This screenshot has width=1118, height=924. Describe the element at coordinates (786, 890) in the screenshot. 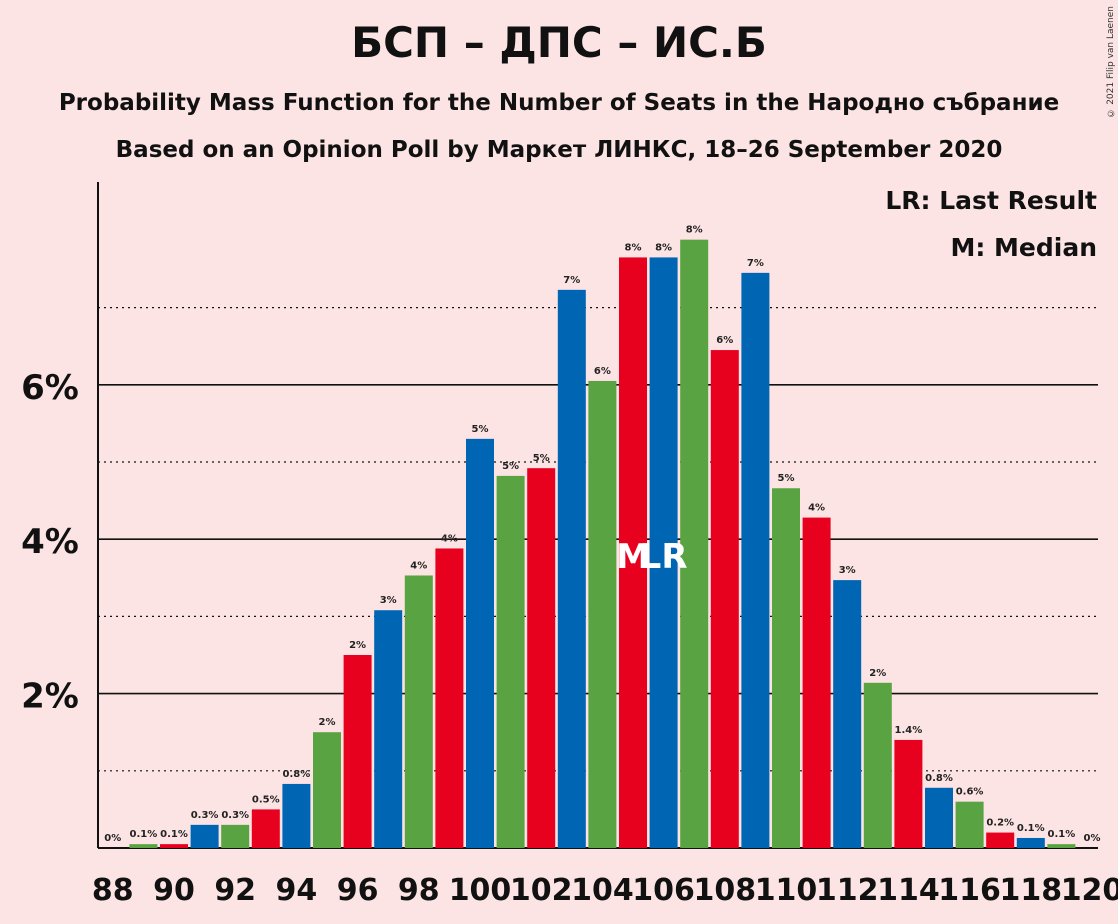

I see `x-tick-label: 110` at that location.